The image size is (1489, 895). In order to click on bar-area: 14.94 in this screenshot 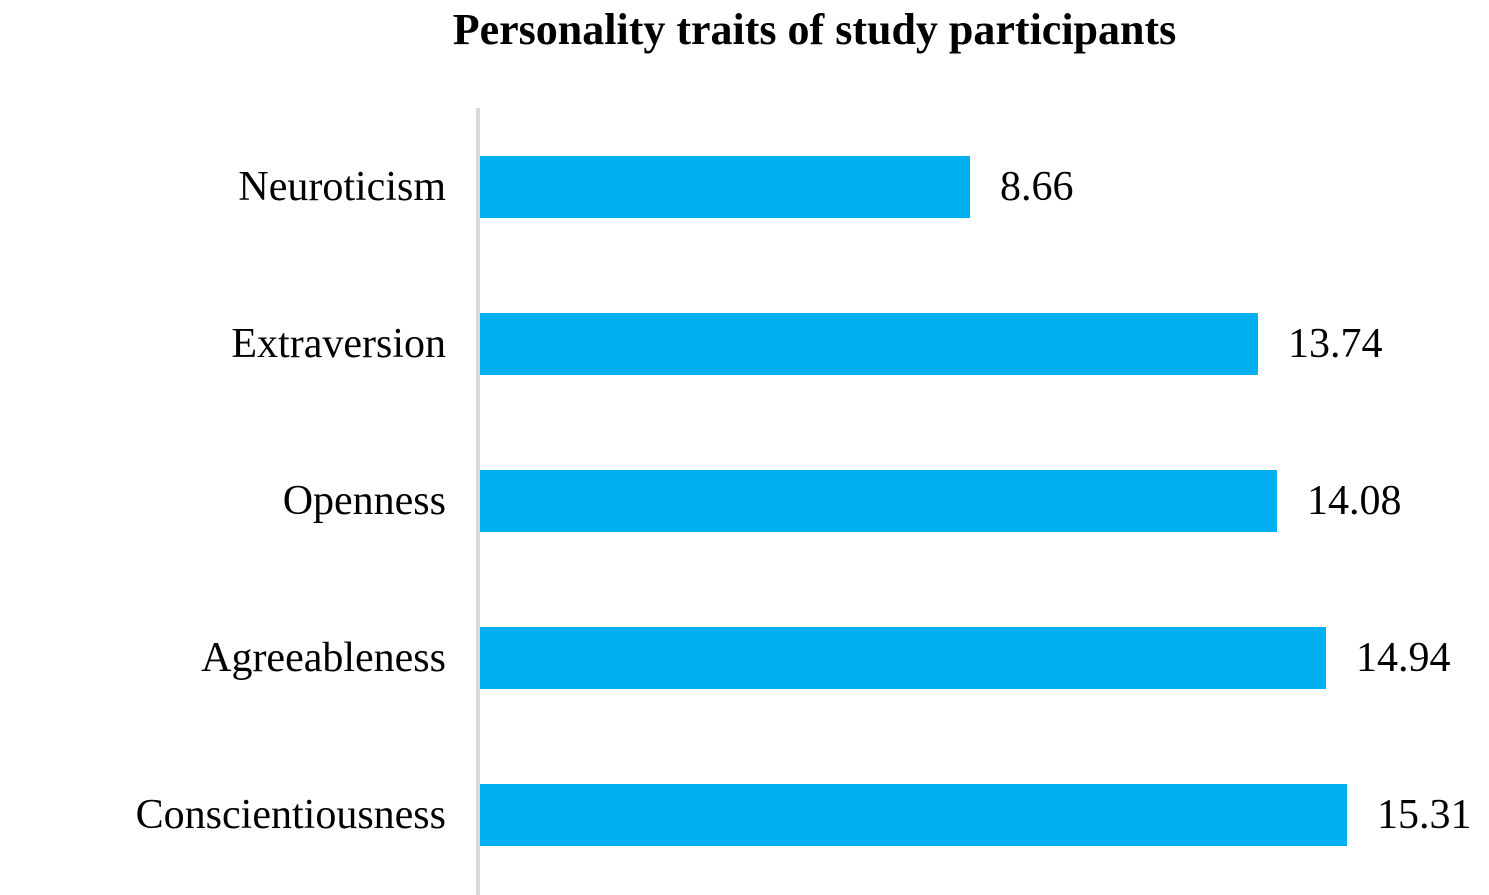, I will do `click(984, 657)`.